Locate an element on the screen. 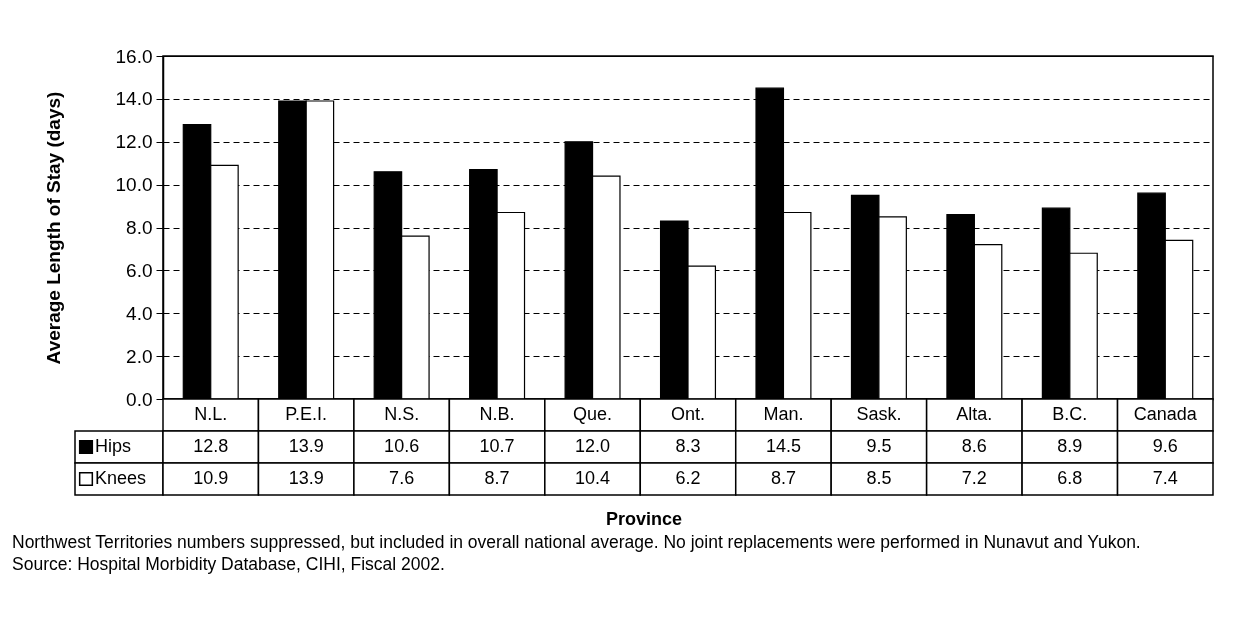 This screenshot has height=625, width=1248. data-label: 8.3 is located at coordinates (688, 446).